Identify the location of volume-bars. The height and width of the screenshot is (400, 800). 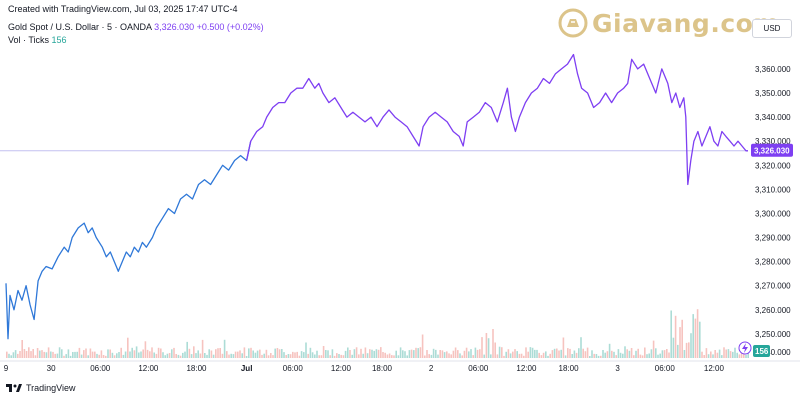
(377, 333).